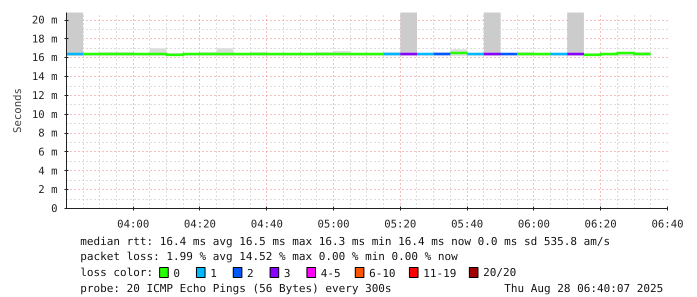 The width and height of the screenshot is (697, 297). I want to click on x-tick-label: 04:20, so click(200, 224).